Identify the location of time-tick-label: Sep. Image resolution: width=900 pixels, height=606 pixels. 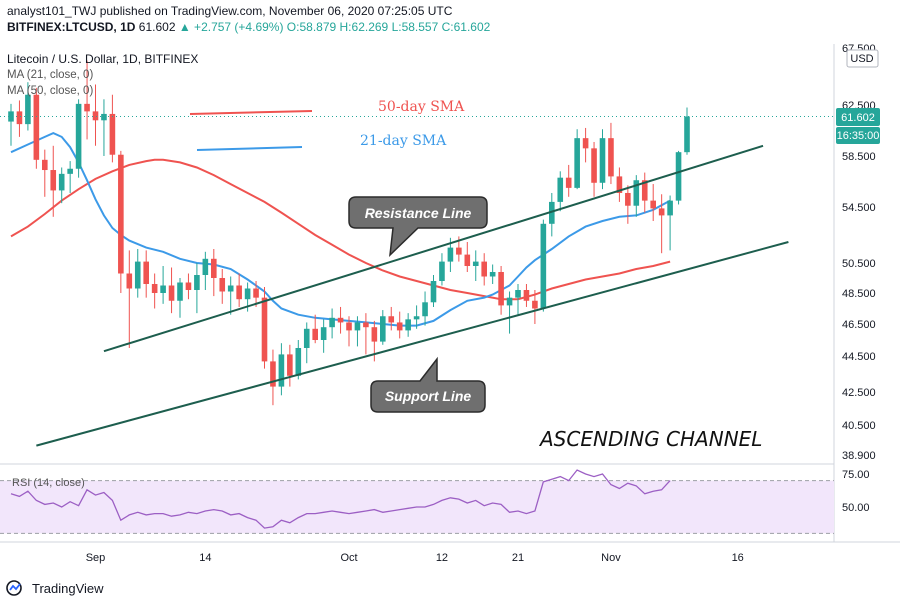
(96, 558).